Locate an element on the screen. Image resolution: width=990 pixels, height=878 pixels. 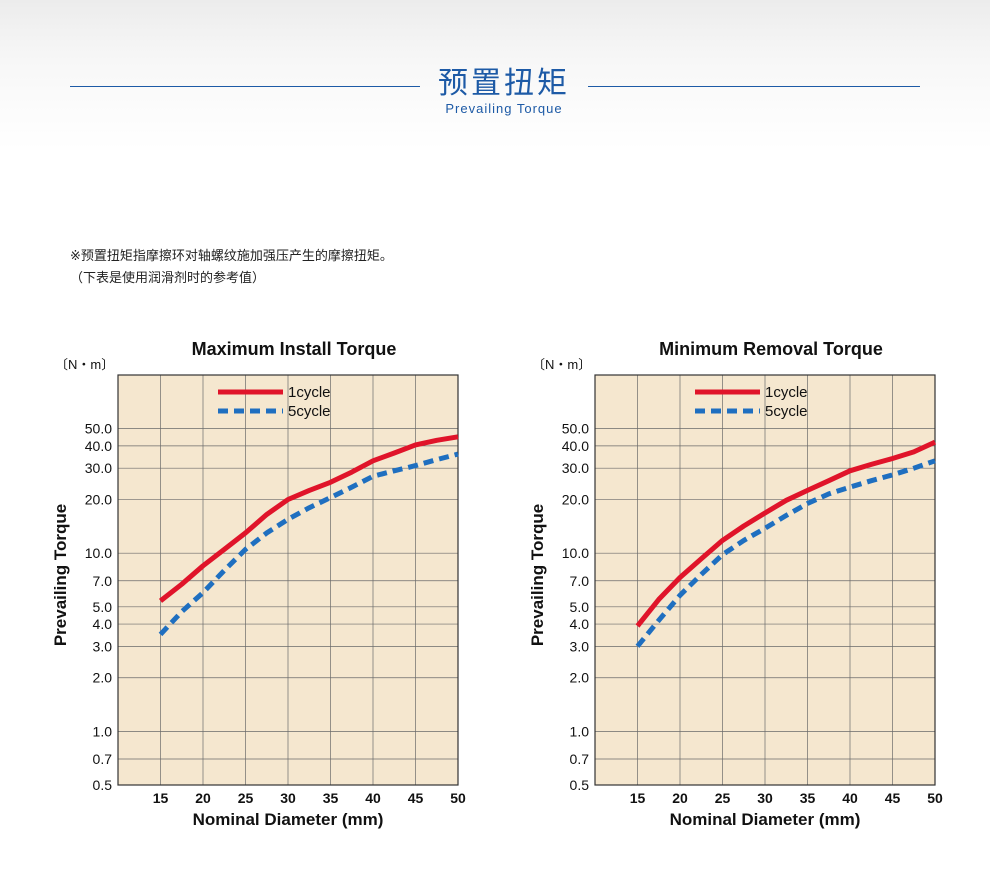
chart-title: Maximum Install Torque is located at coordinates (294, 349).